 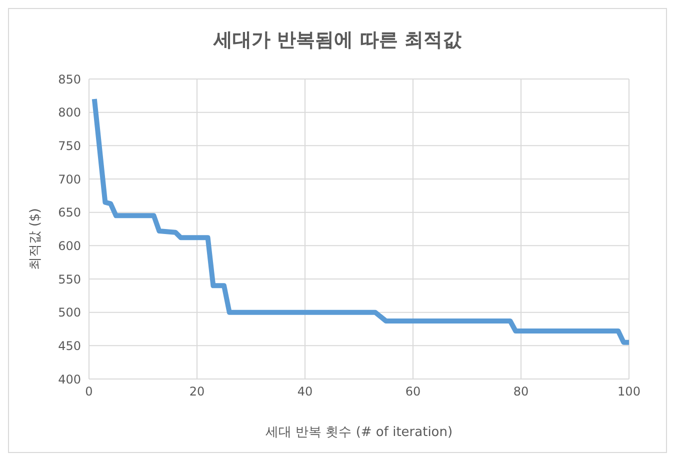 I want to click on y-tick-label: 650, so click(x=69, y=213).